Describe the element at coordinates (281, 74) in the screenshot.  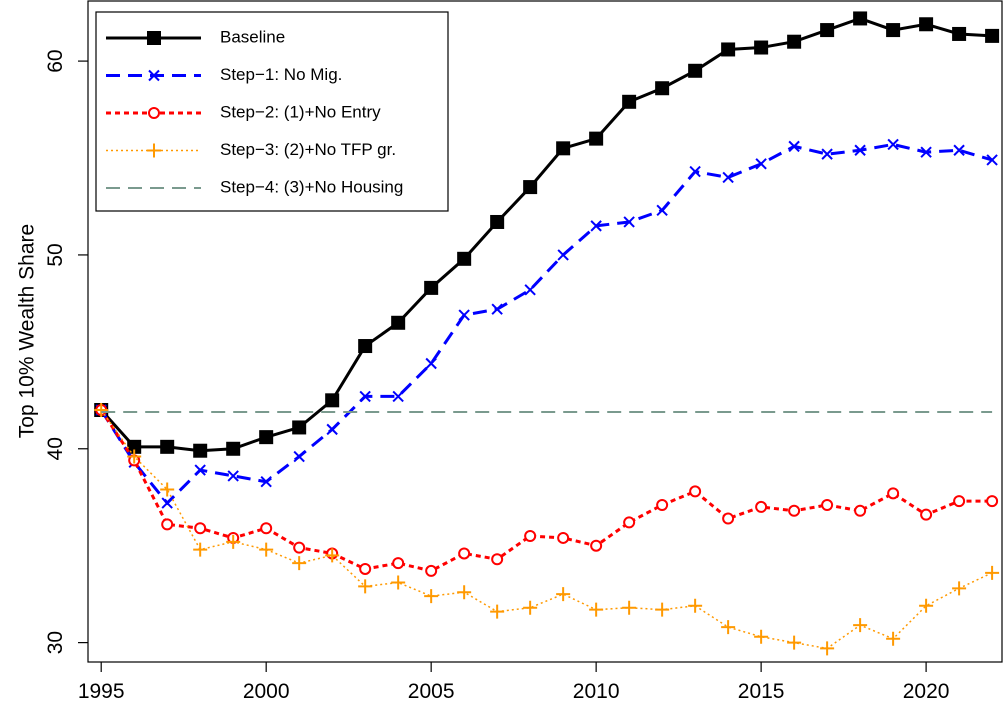
I see `legend-label: Step−1: No Mig.` at that location.